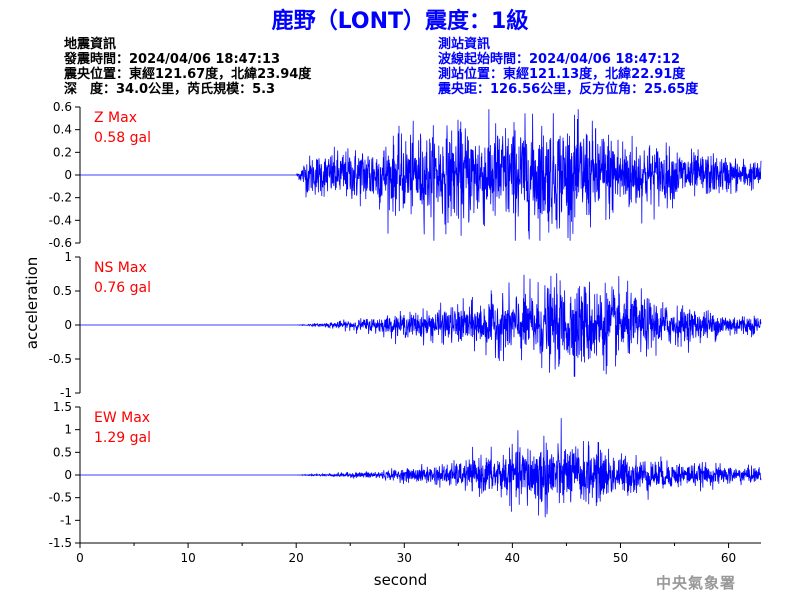 Image resolution: width=800 pixels, height=600 pixels. I want to click on x-tick-label: 0, so click(80, 558).